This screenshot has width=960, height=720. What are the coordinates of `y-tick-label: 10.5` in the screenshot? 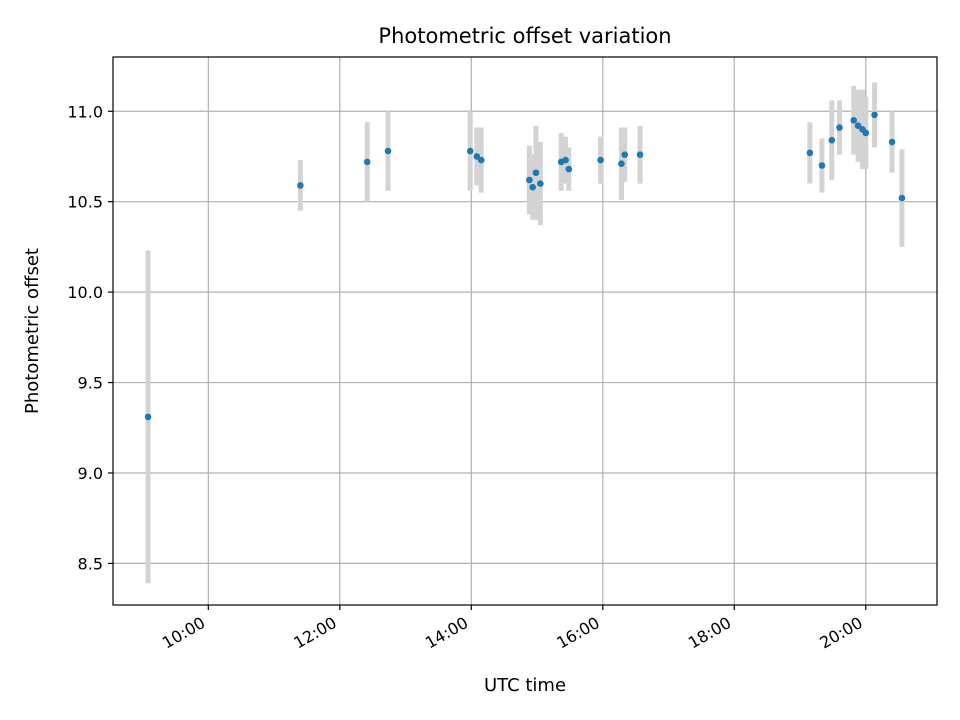 It's located at (85, 202).